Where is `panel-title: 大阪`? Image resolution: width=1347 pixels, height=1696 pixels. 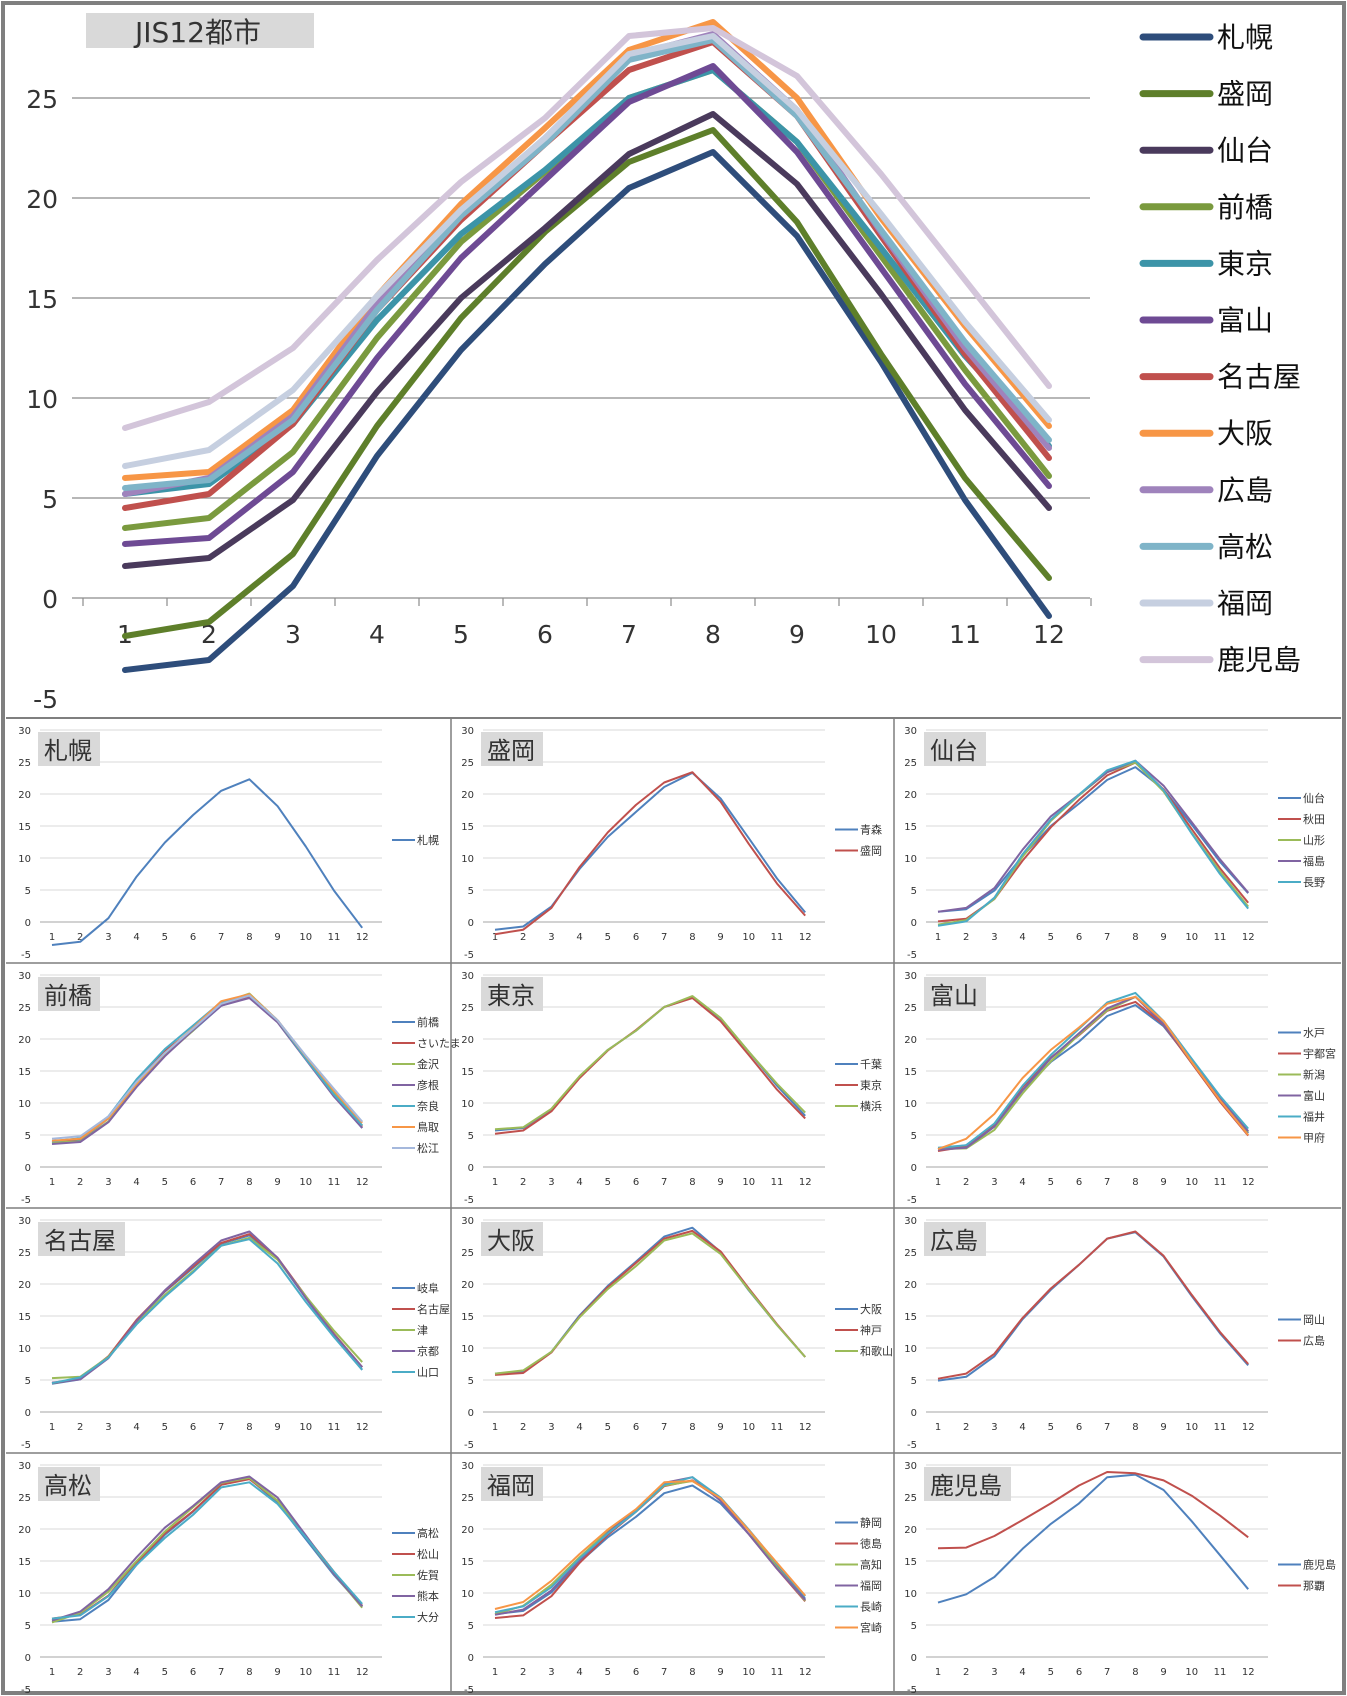 panel-title: 大阪 is located at coordinates (511, 1241).